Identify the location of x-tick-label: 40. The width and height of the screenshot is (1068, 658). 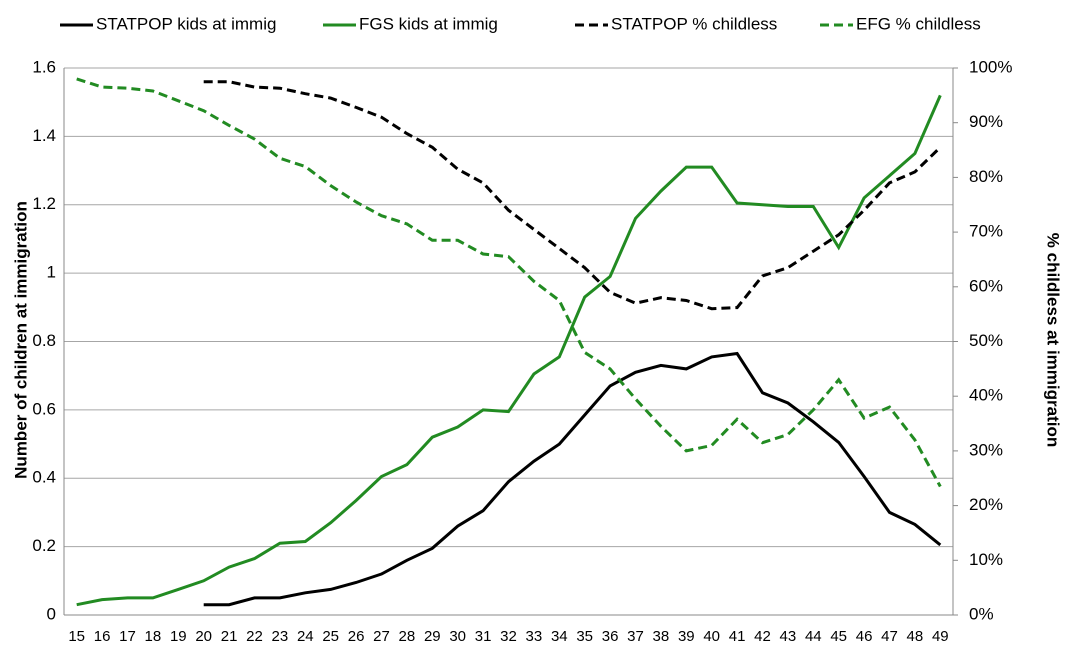
(711, 636).